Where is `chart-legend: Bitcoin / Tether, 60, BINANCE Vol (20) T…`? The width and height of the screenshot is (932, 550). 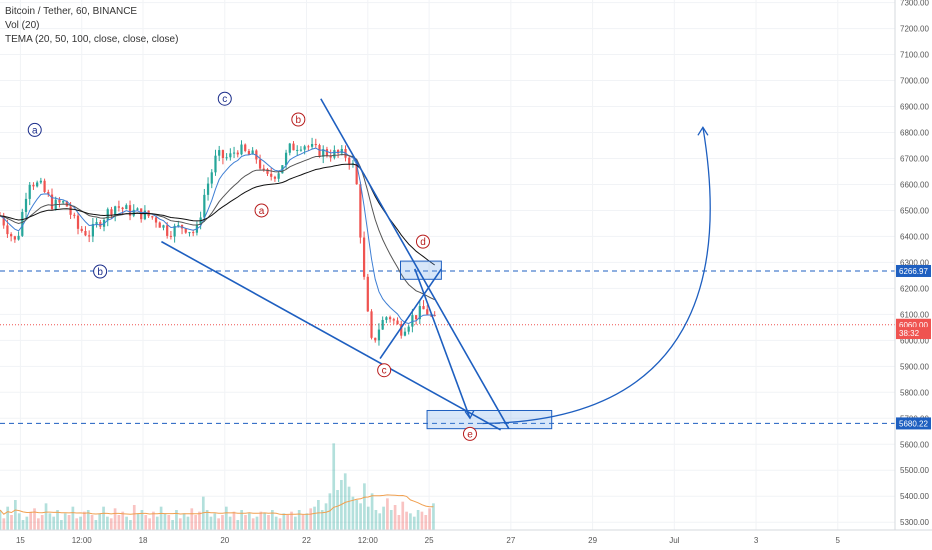
chart-legend: Bitcoin / Tether, 60, BINANCE Vol (20) T… is located at coordinates (91, 26).